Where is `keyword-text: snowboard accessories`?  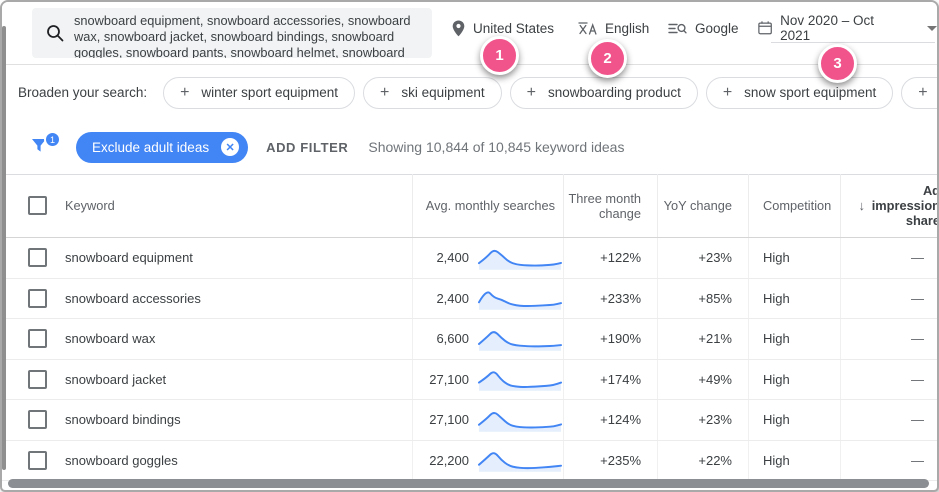
keyword-text: snowboard accessories is located at coordinates (133, 298).